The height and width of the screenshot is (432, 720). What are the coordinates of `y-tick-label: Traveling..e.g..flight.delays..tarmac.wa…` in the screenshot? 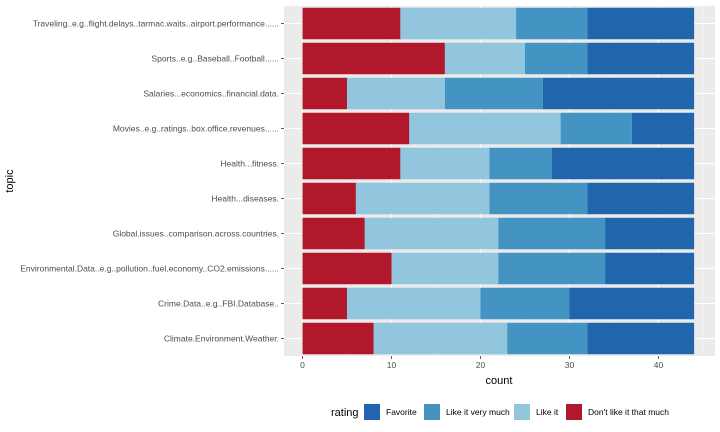 It's located at (156, 24).